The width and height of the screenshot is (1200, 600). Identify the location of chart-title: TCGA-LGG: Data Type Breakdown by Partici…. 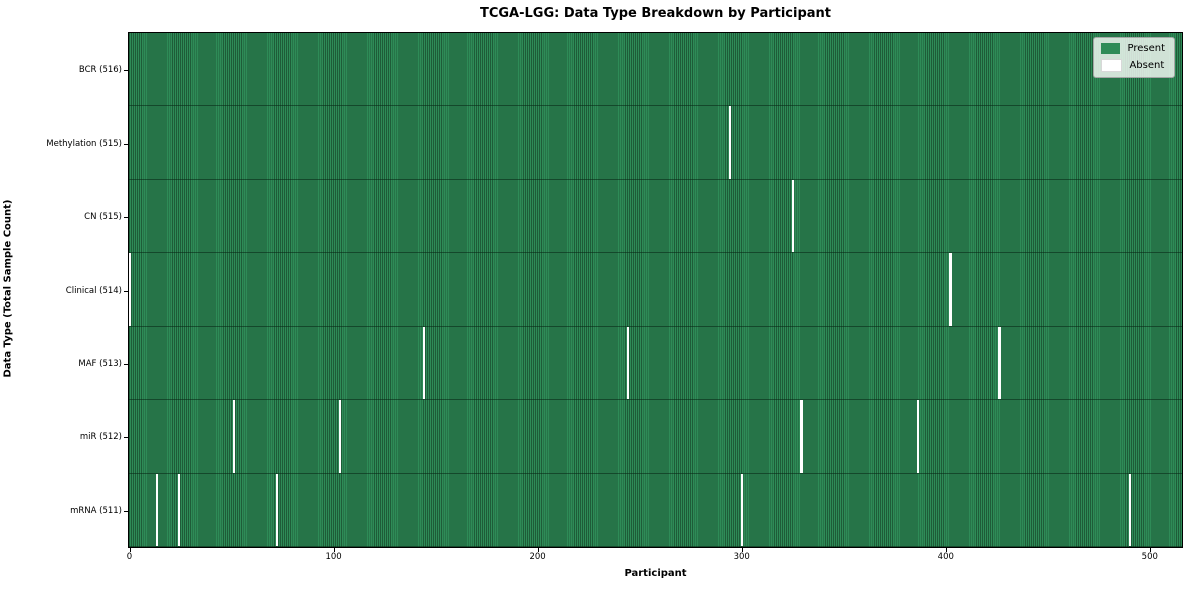
(655, 13).